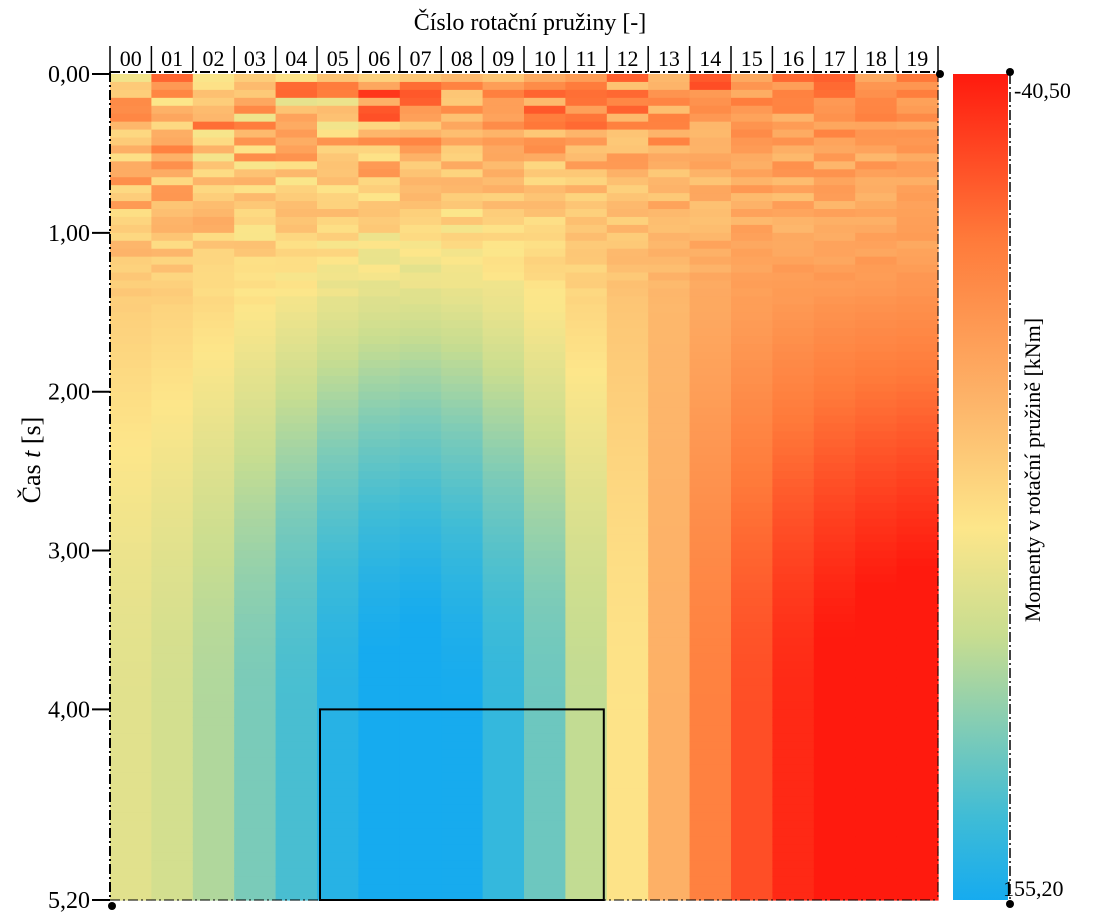 This screenshot has height=912, width=1094. What do you see at coordinates (503, 58) in the screenshot?
I see `x-category-label: 09` at bounding box center [503, 58].